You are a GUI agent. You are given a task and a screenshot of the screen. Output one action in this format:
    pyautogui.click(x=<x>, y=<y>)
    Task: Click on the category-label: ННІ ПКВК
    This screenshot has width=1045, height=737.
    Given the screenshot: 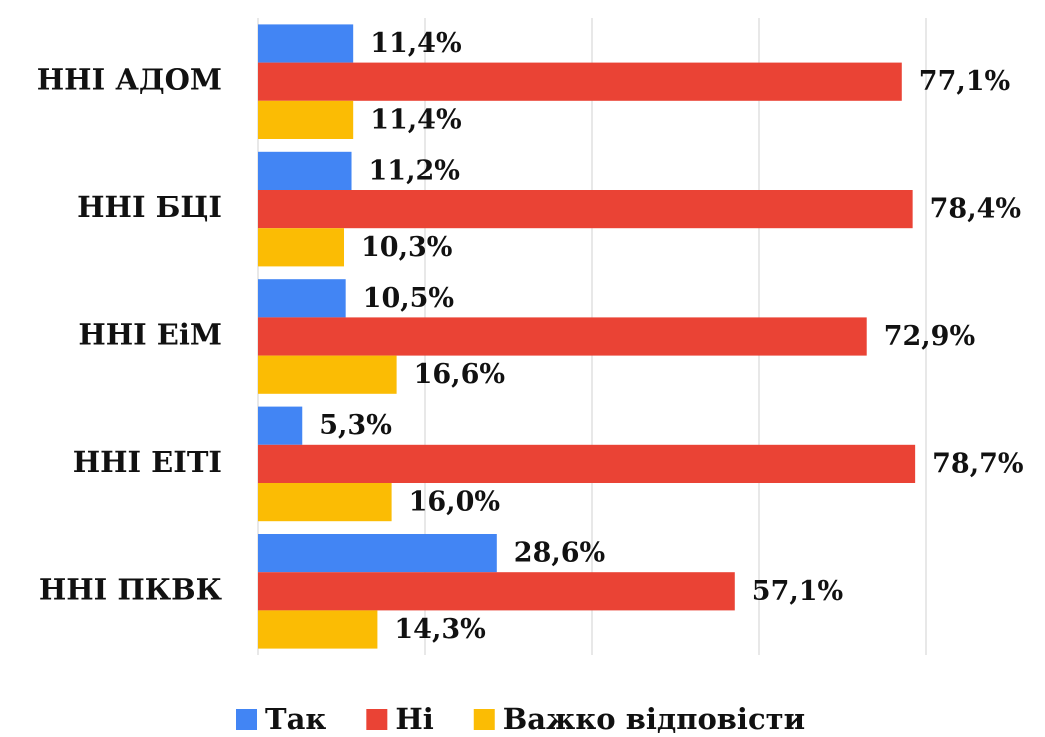 What is the action you would take?
    pyautogui.click(x=131, y=589)
    